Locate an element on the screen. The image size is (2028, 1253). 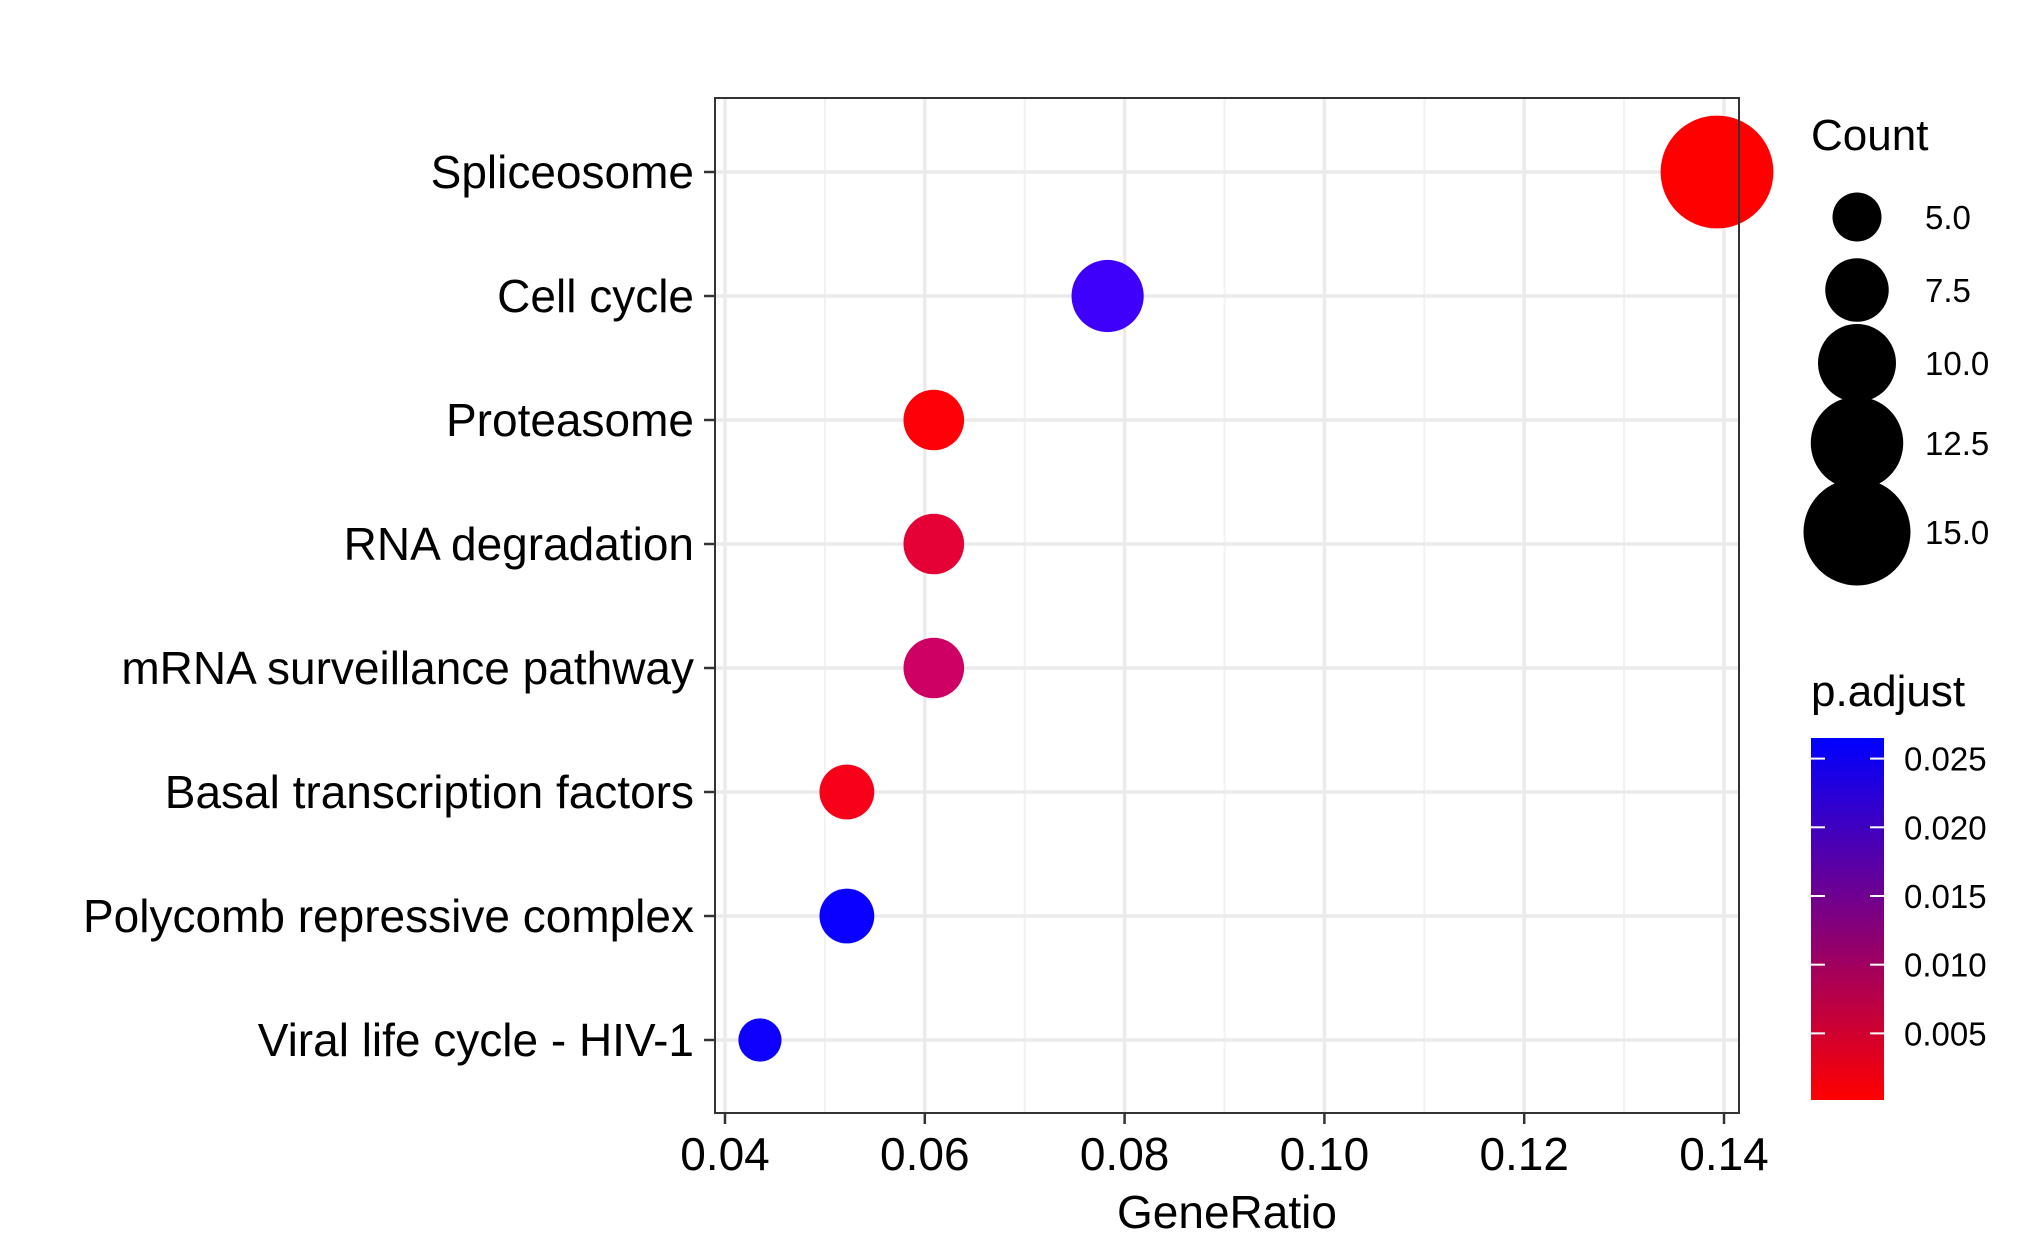
count-legend-label: 10.0 is located at coordinates (1957, 363).